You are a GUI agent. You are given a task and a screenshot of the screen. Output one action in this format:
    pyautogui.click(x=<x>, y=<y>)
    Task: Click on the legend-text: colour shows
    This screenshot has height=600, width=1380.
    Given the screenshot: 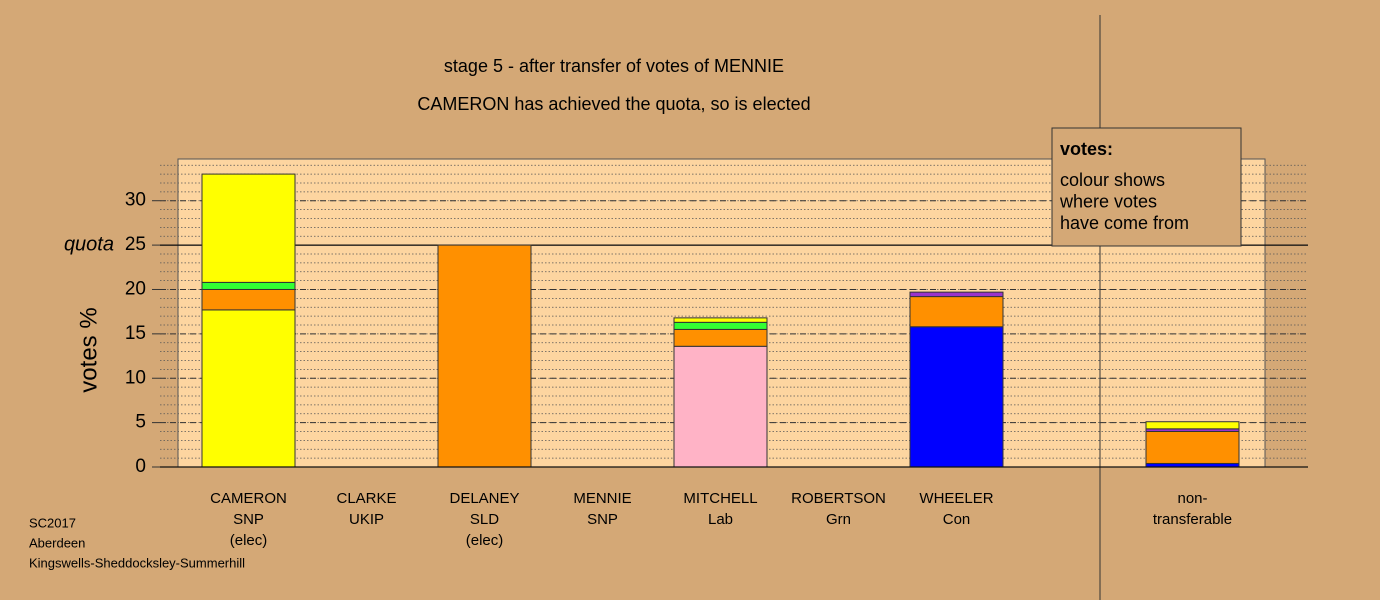 What is the action you would take?
    pyautogui.click(x=1112, y=180)
    